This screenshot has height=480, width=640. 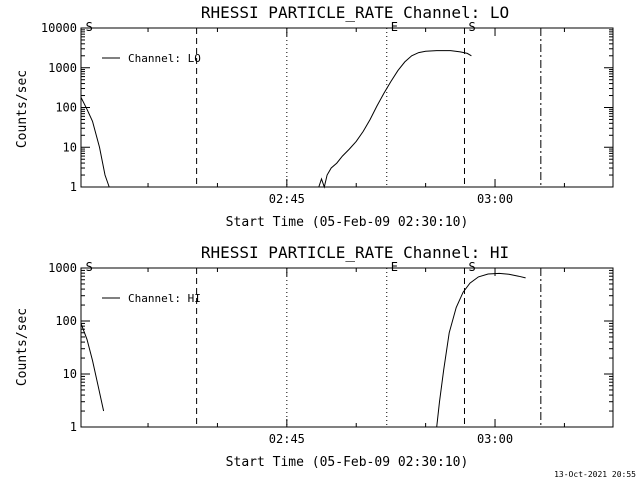 What do you see at coordinates (355, 252) in the screenshot?
I see `panel-title: RHESSI PARTICLE_RATE Channel: HI` at bounding box center [355, 252].